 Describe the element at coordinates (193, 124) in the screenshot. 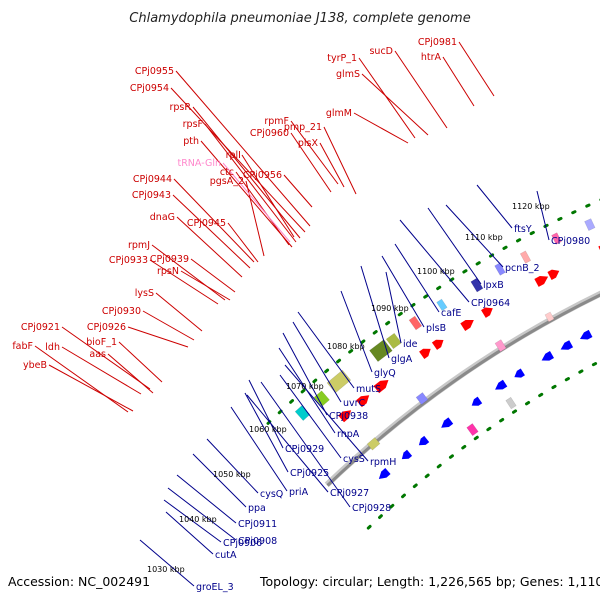

I see `forward-label-3: rpsF` at that location.